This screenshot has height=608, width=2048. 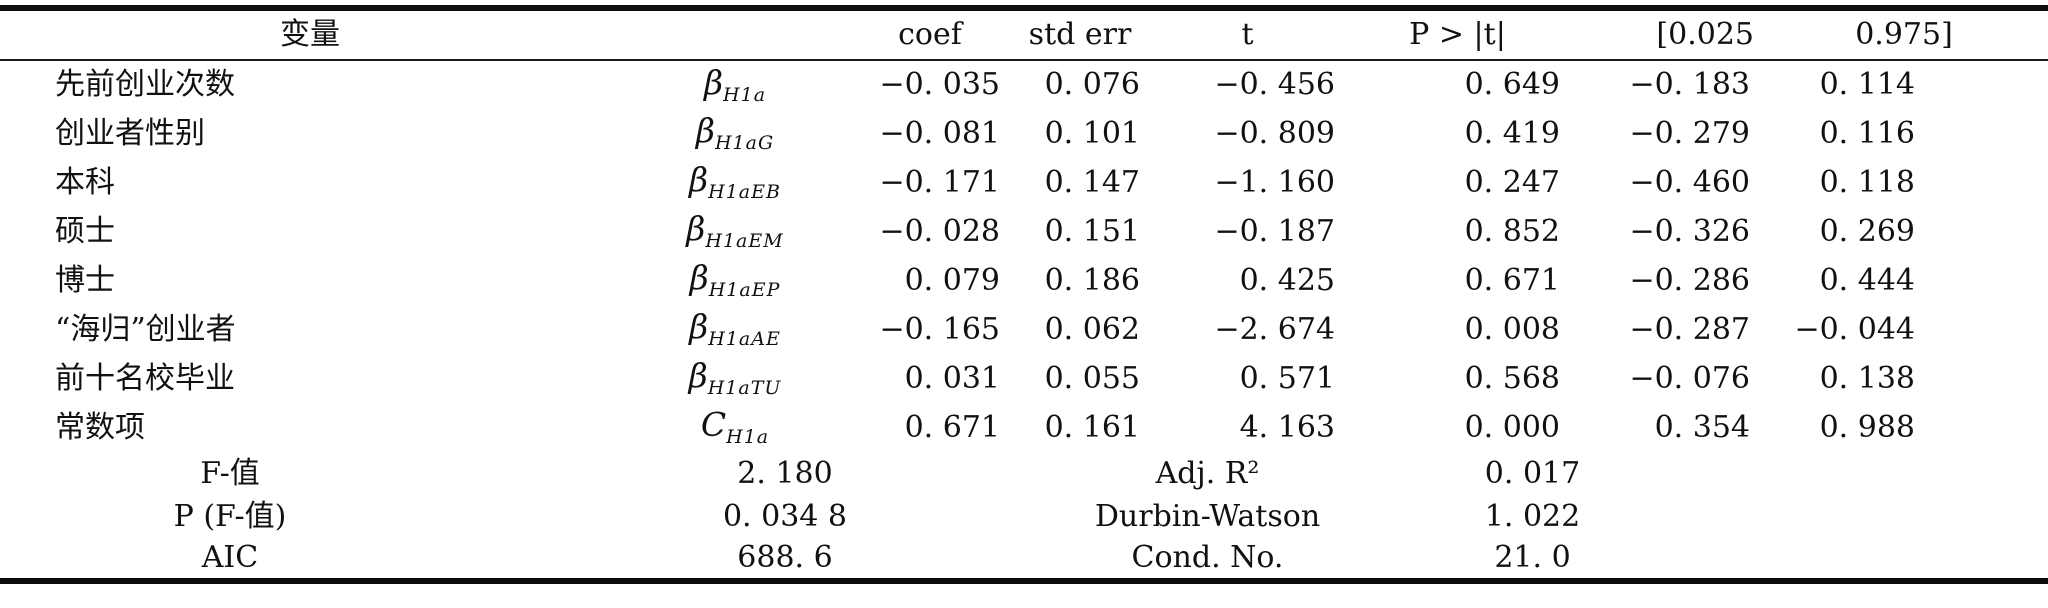 I want to click on coef-value: 0. 079, so click(x=952, y=280).